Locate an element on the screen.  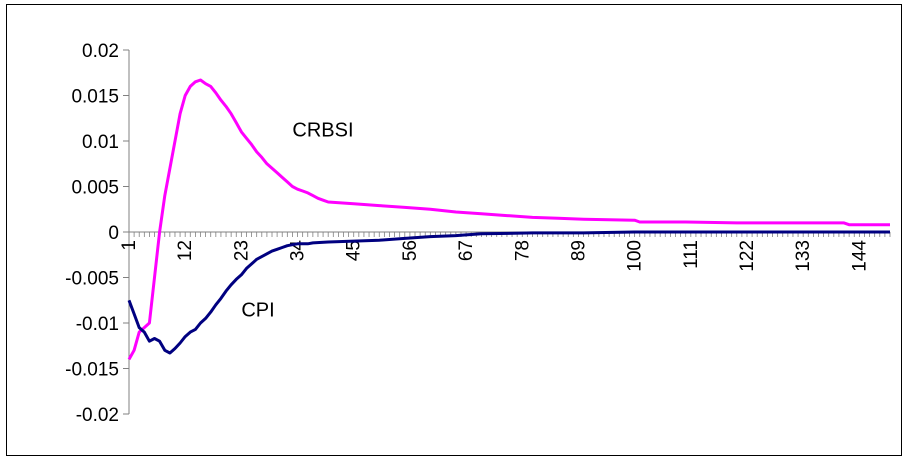
x-ticks: 1 12 23 34 45 56 67 78 89 100 111 122 133 144 is located at coordinates (505, 252).